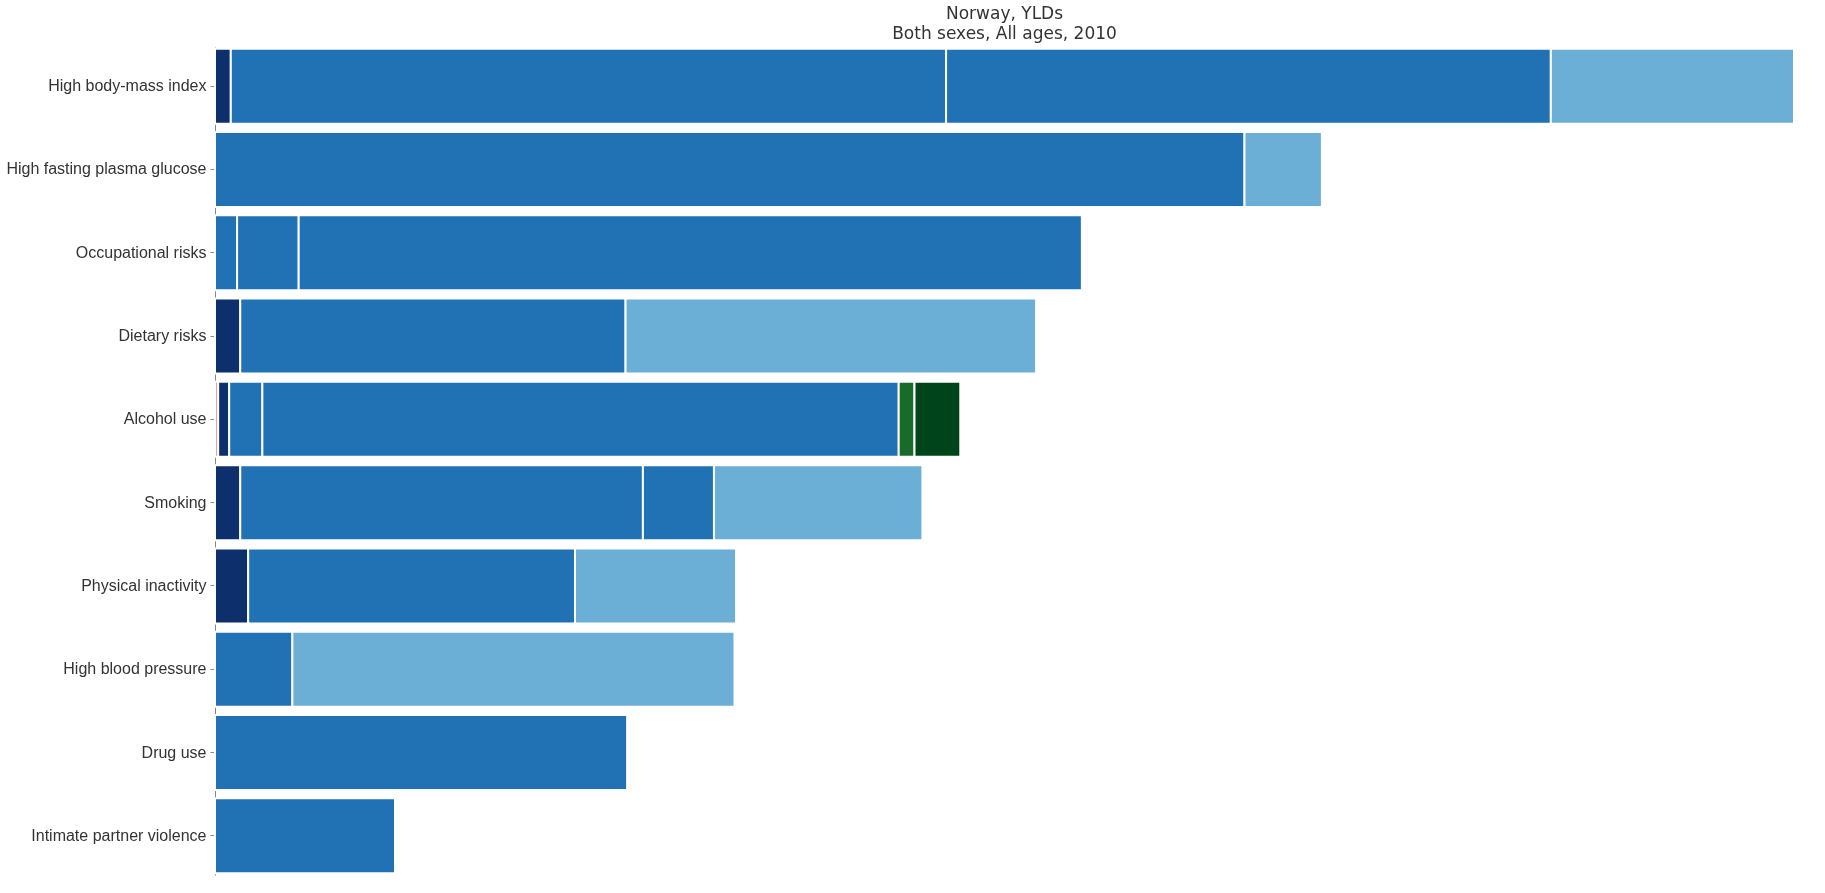 This screenshot has width=1825, height=893. What do you see at coordinates (127, 86) in the screenshot?
I see `y-tick-label: High body-mass index` at bounding box center [127, 86].